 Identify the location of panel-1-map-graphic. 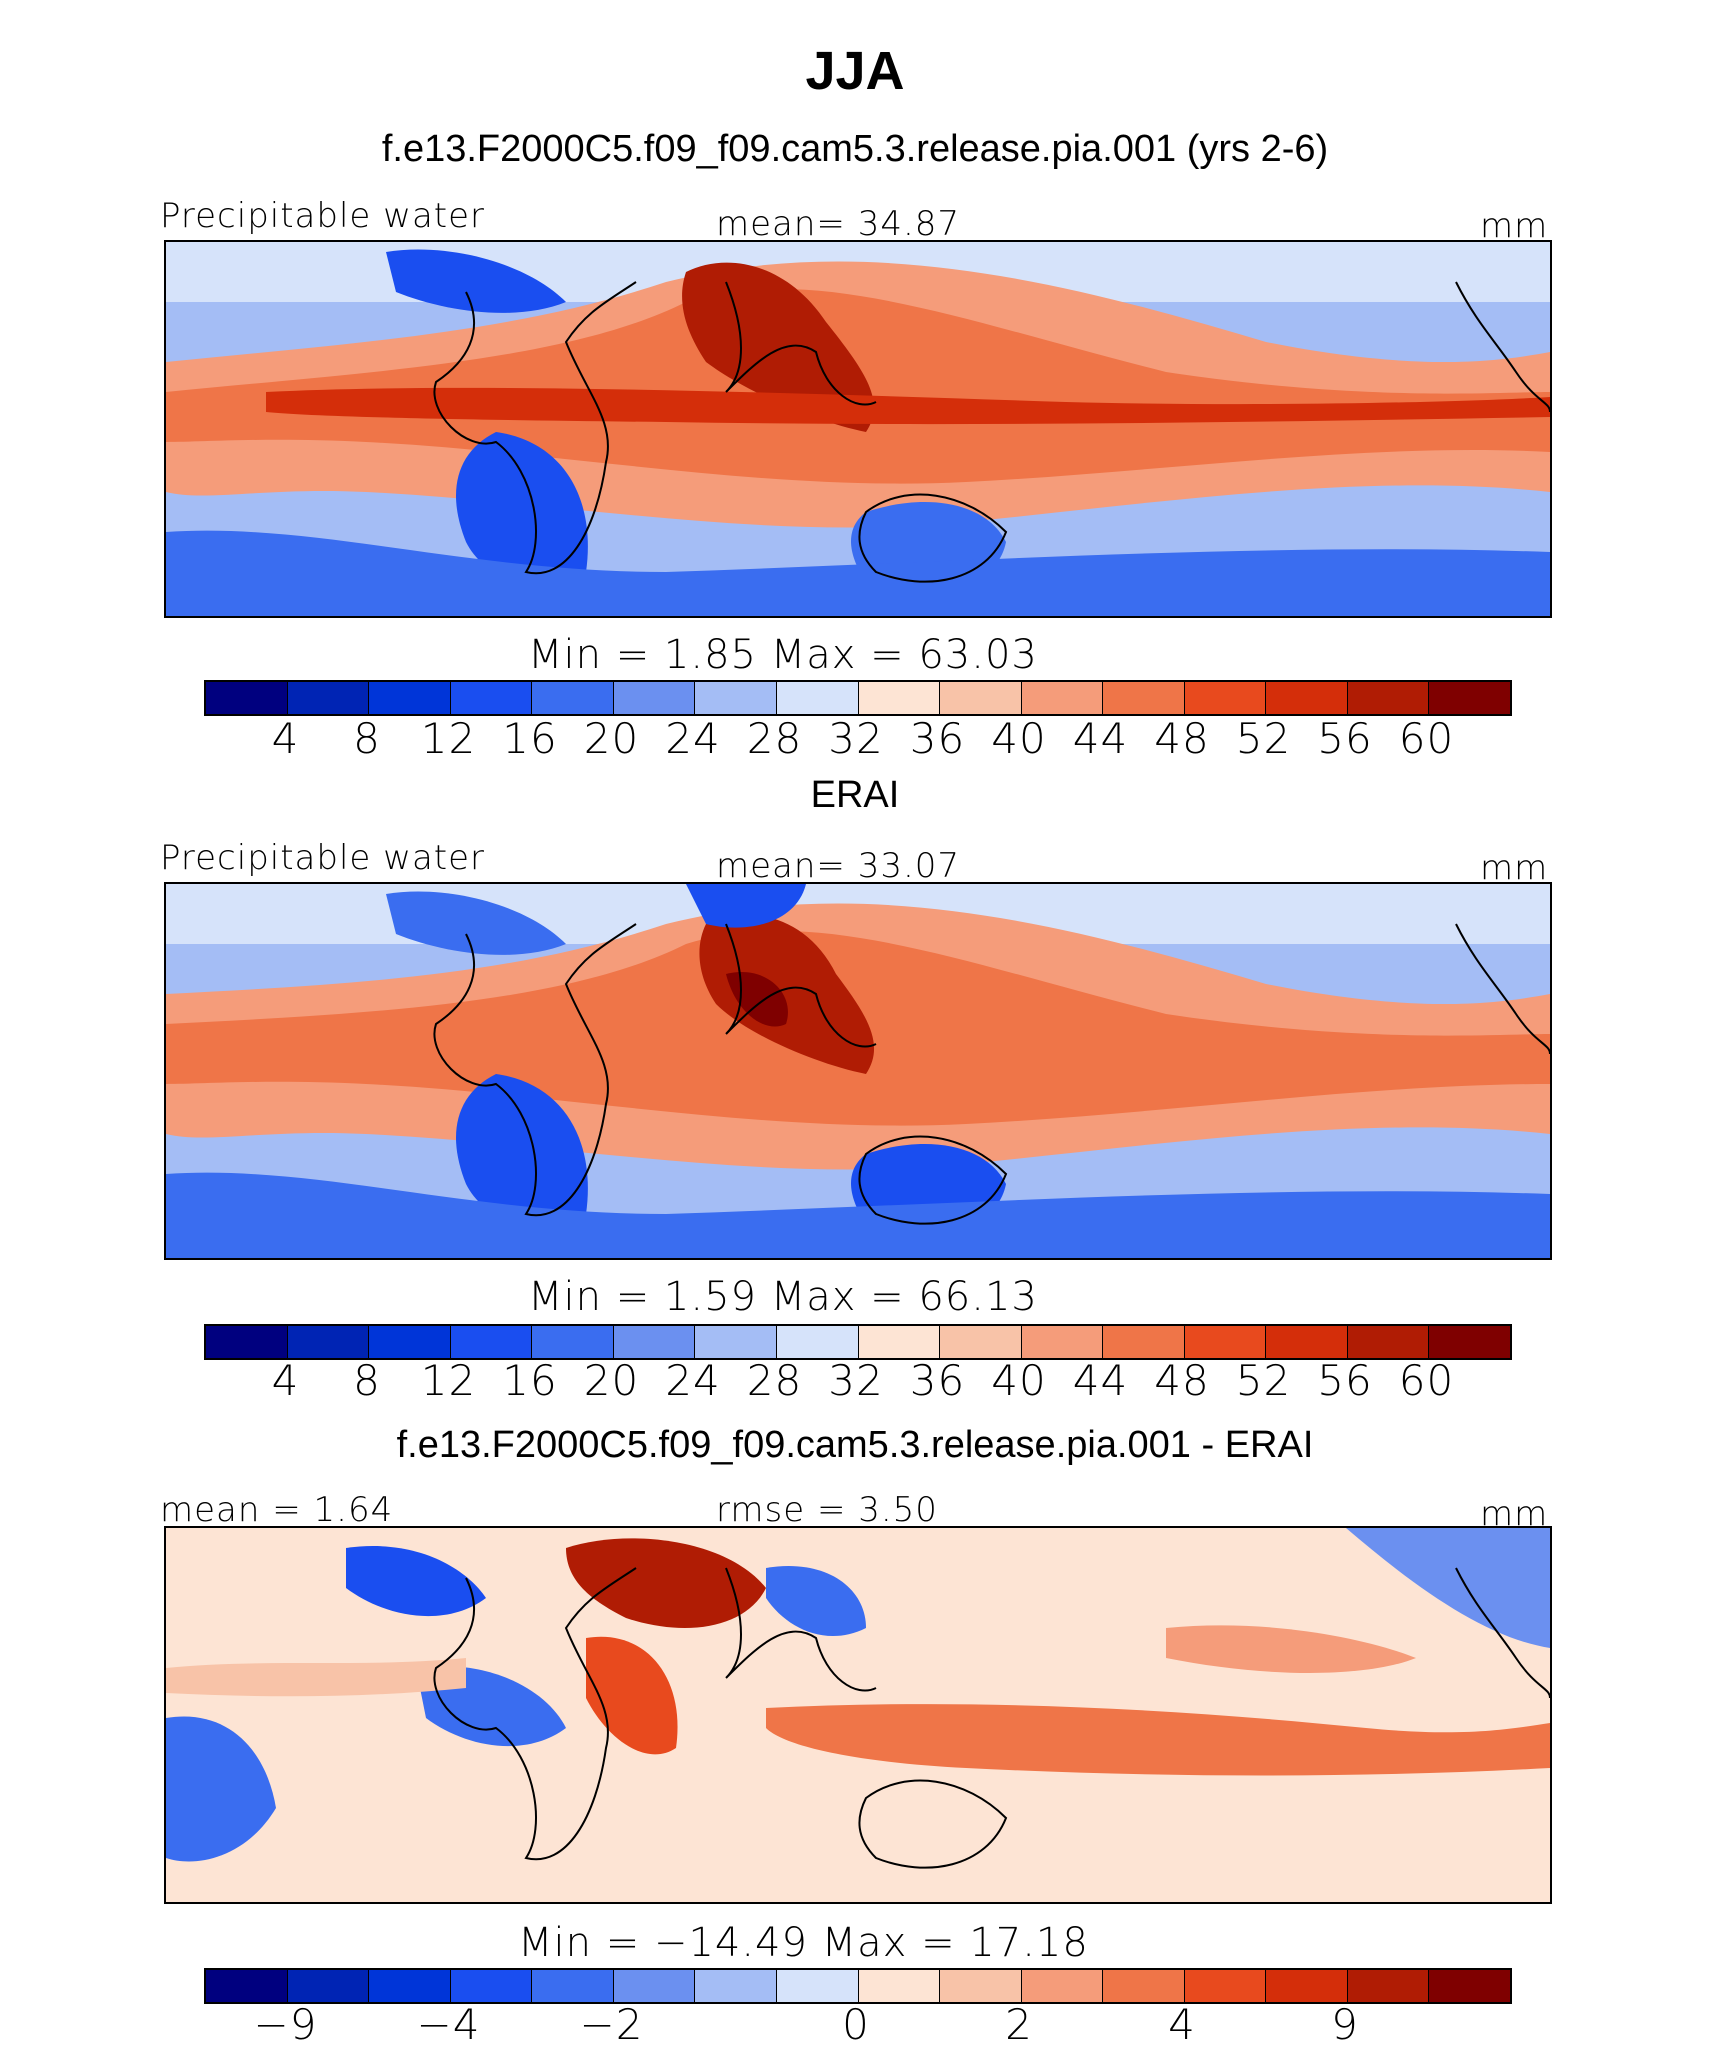
(858, 429).